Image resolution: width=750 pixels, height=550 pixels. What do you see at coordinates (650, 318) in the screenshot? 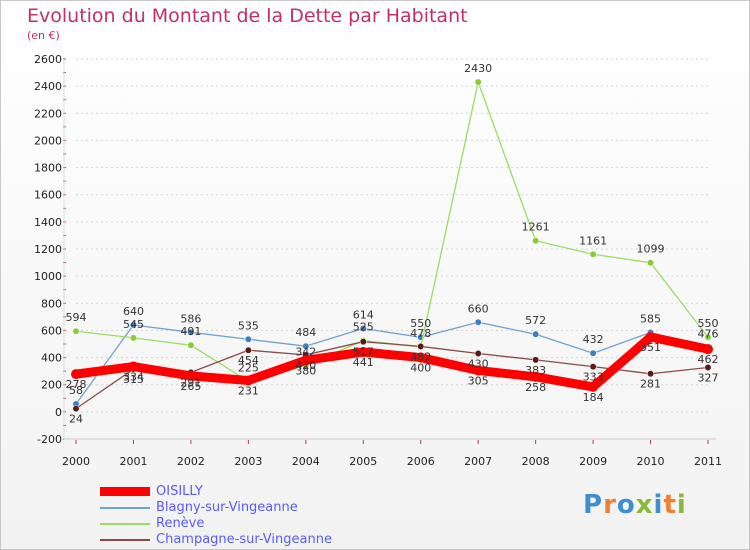
I see `data-label: 585` at bounding box center [650, 318].